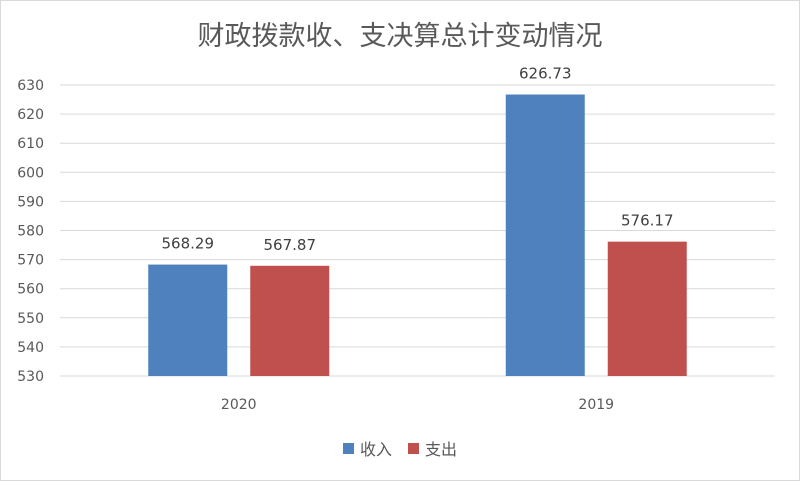 The image size is (800, 481). What do you see at coordinates (30, 86) in the screenshot?
I see `y-tick-label: 630` at bounding box center [30, 86].